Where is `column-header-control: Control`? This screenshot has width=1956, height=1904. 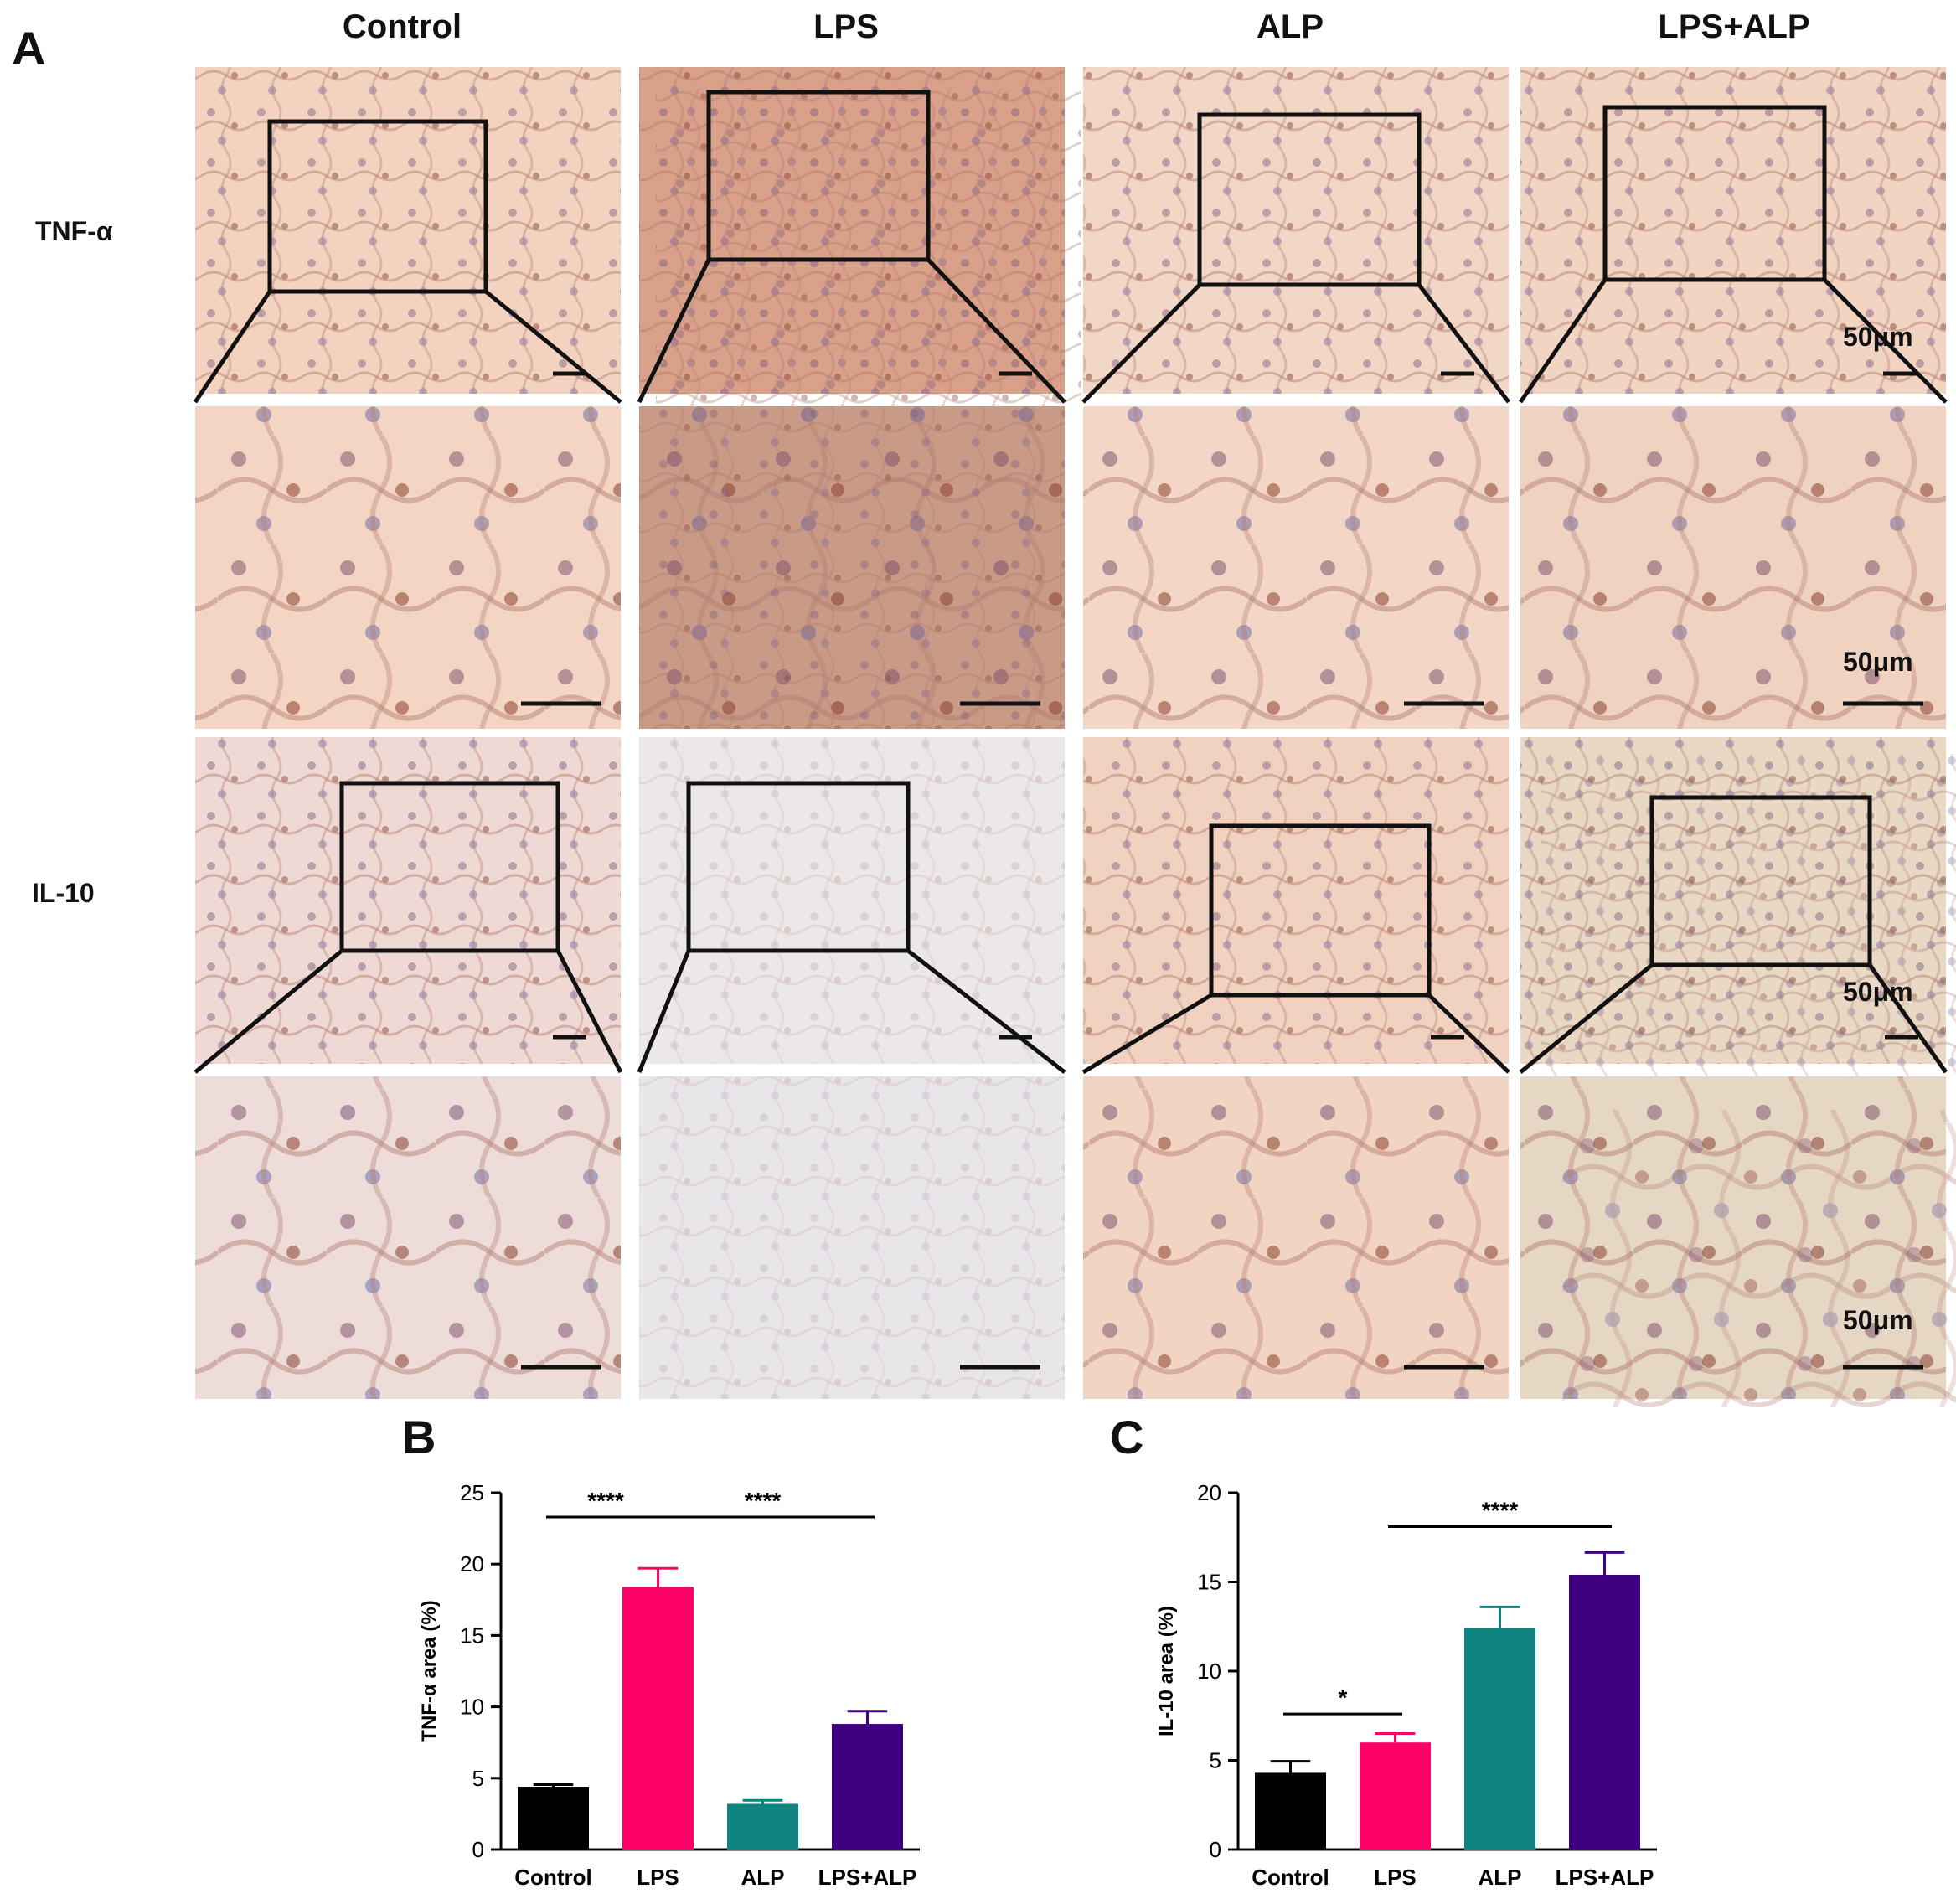 column-header-control: Control is located at coordinates (402, 26).